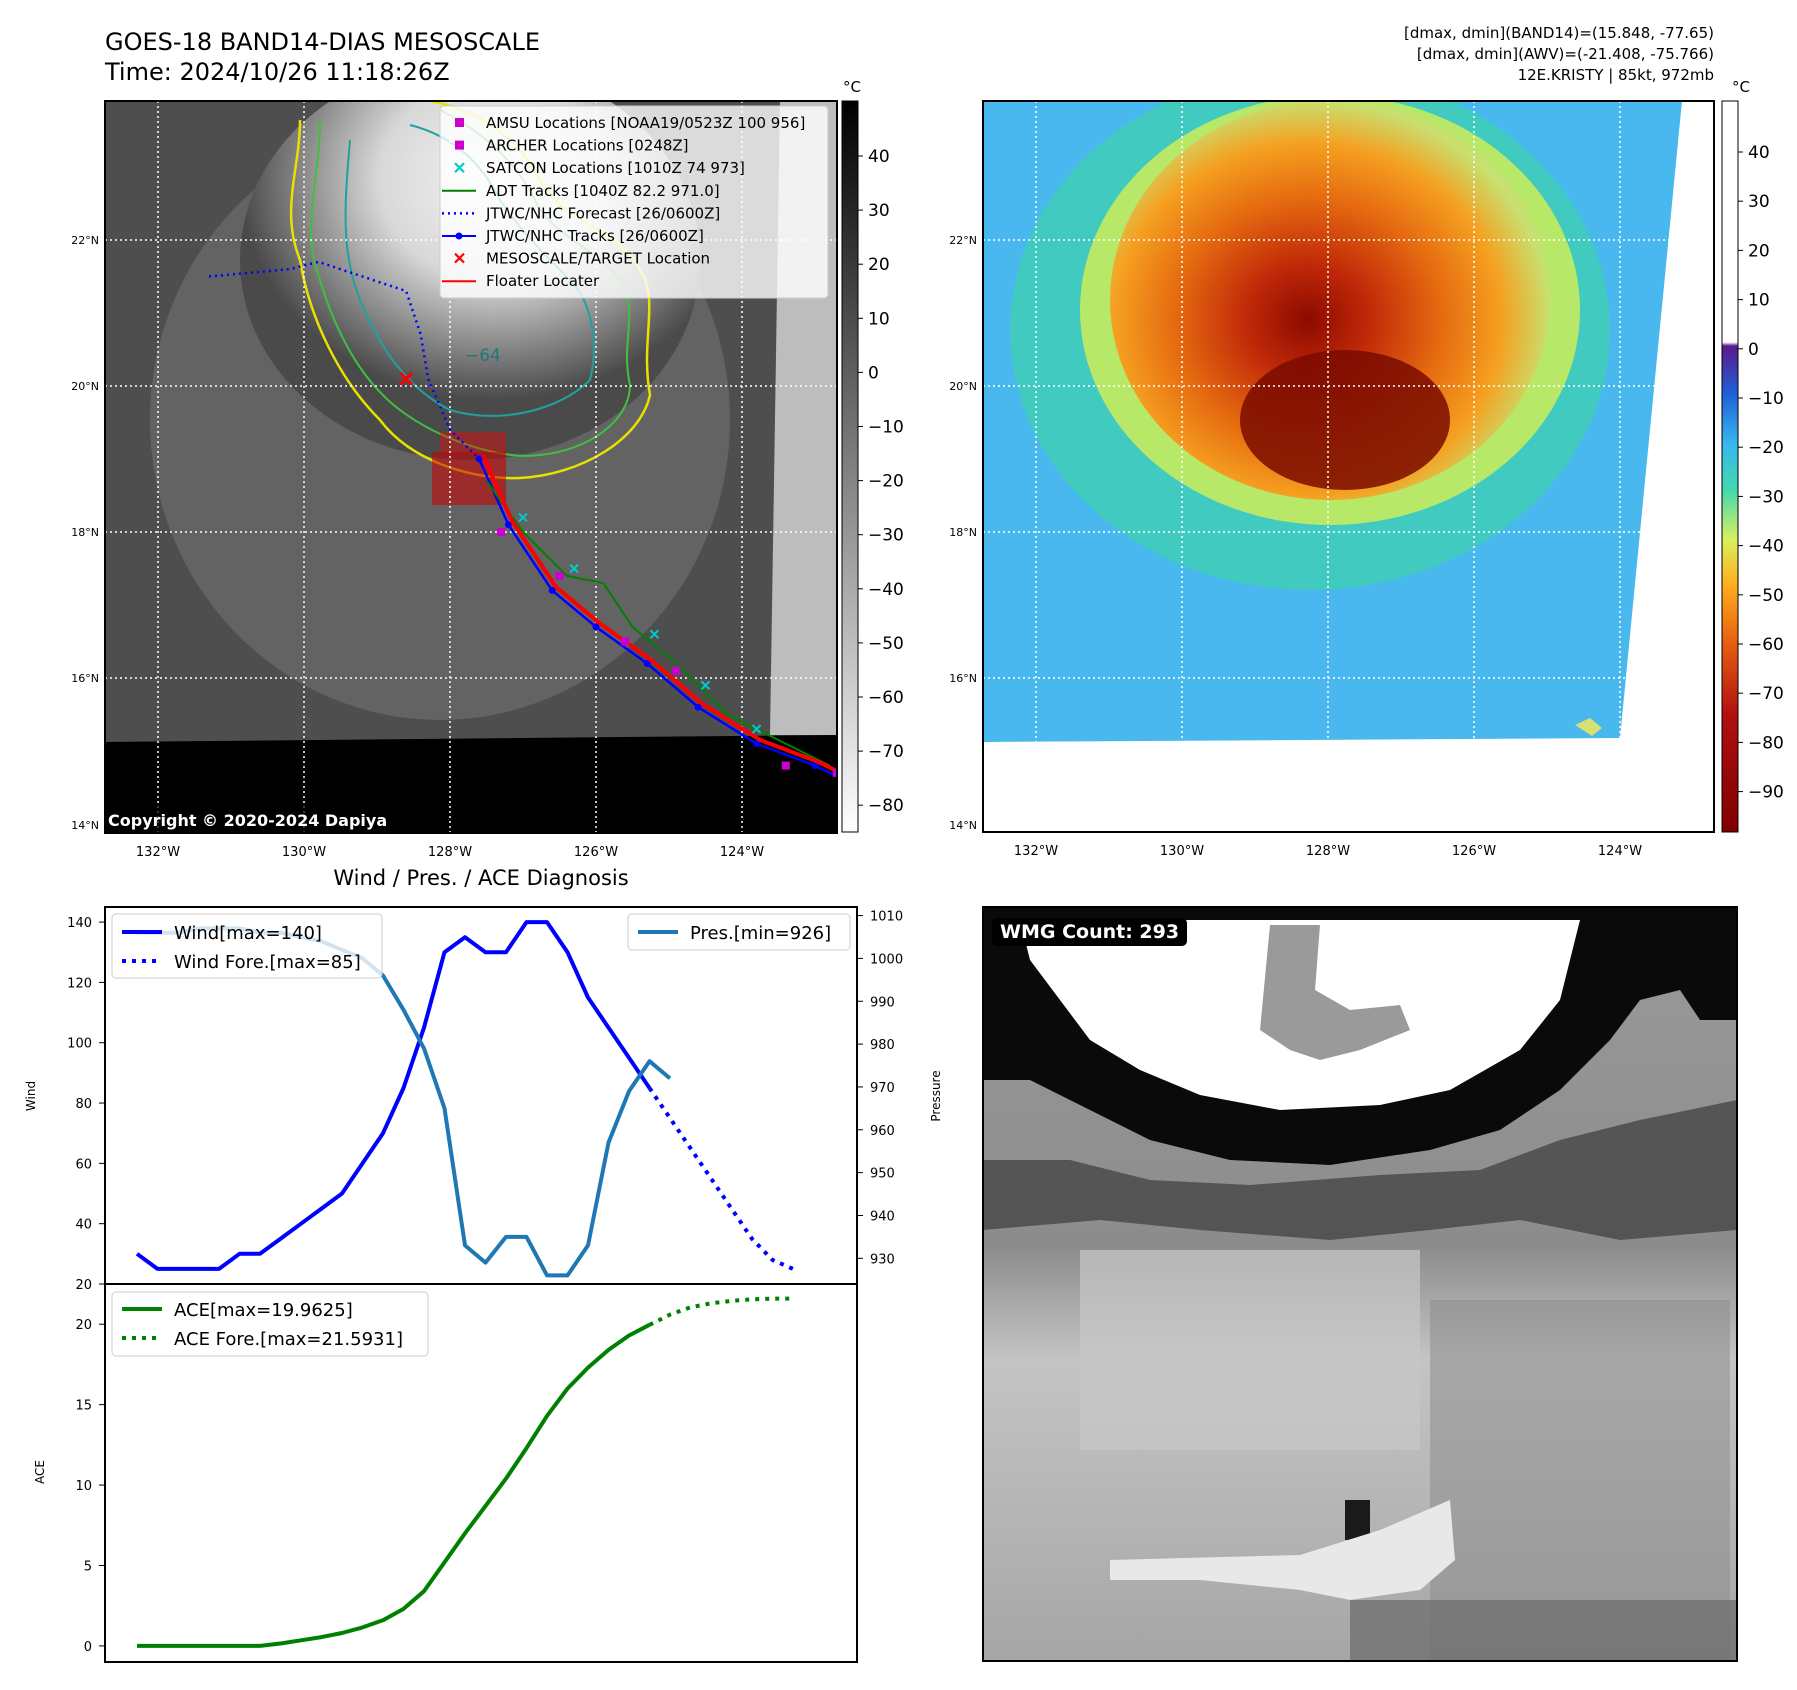 The image size is (1797, 1690). What do you see at coordinates (1335, 992) in the screenshot?
I see `wmg-gray-blob` at bounding box center [1335, 992].